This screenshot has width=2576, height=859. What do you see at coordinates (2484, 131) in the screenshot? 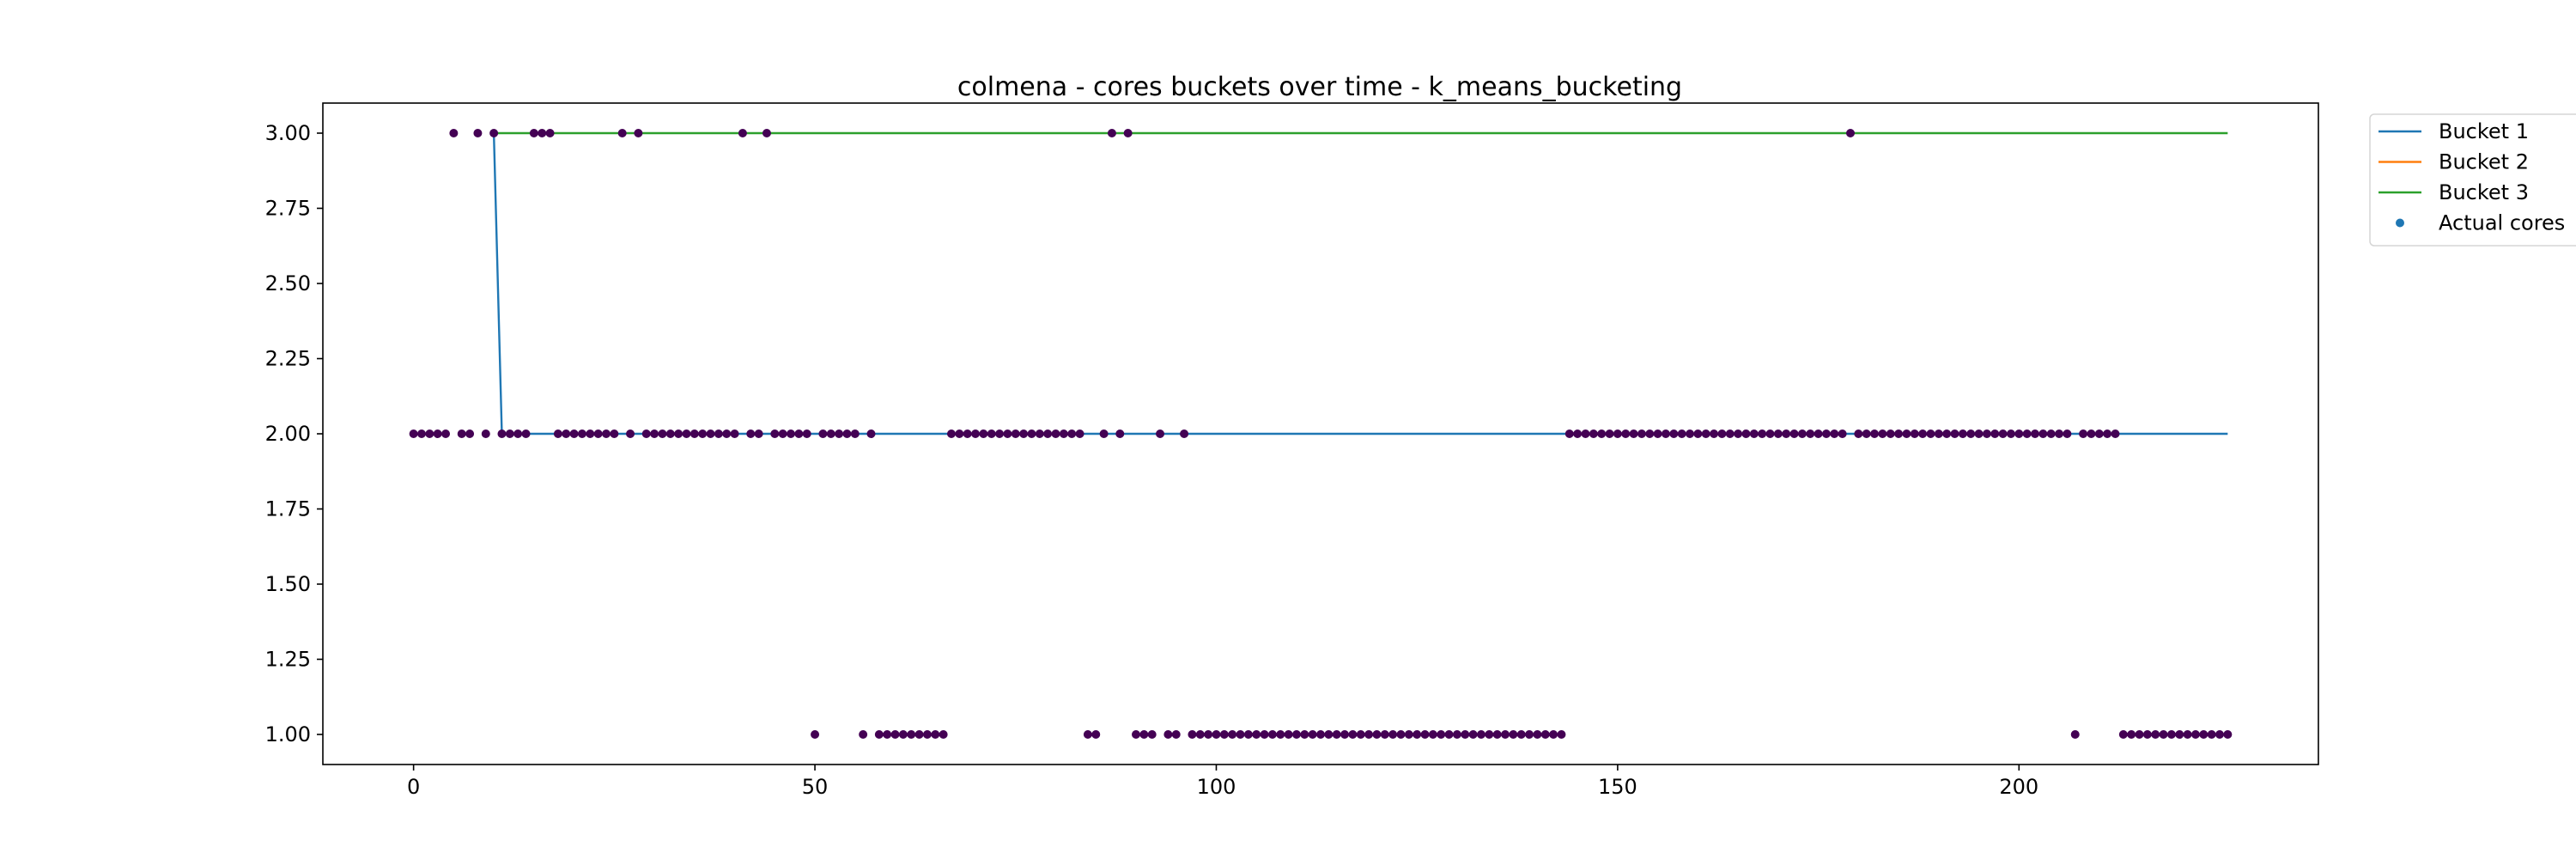
I see `legend-label-bucket-1: Bucket 1` at bounding box center [2484, 131].